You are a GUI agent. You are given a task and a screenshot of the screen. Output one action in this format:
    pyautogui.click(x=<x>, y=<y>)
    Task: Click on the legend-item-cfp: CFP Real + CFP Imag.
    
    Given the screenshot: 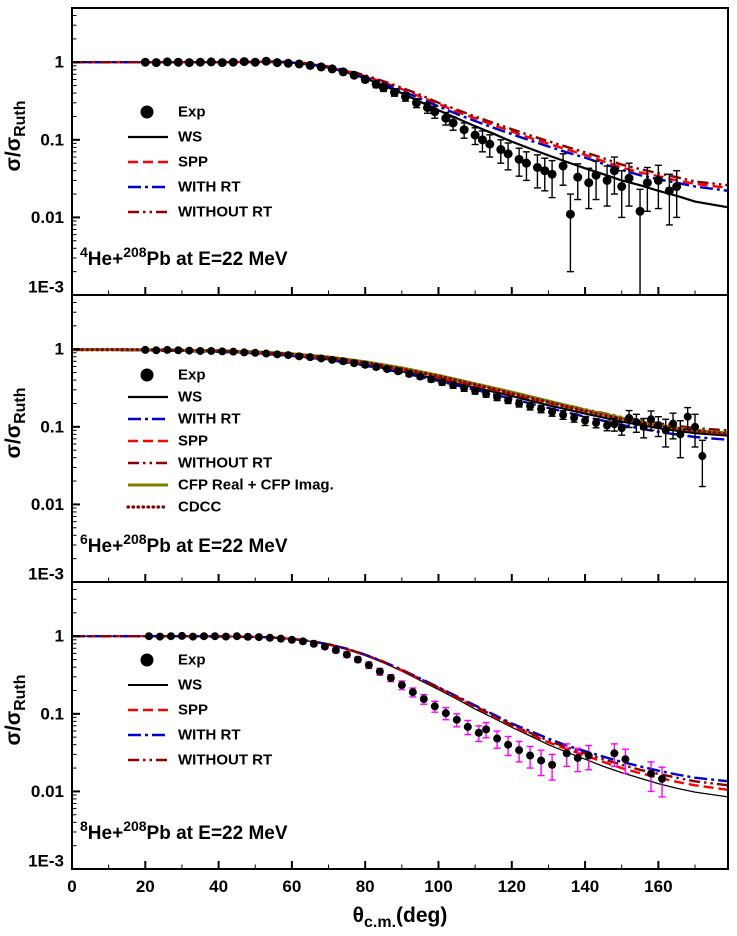 What is the action you would take?
    pyautogui.click(x=231, y=485)
    